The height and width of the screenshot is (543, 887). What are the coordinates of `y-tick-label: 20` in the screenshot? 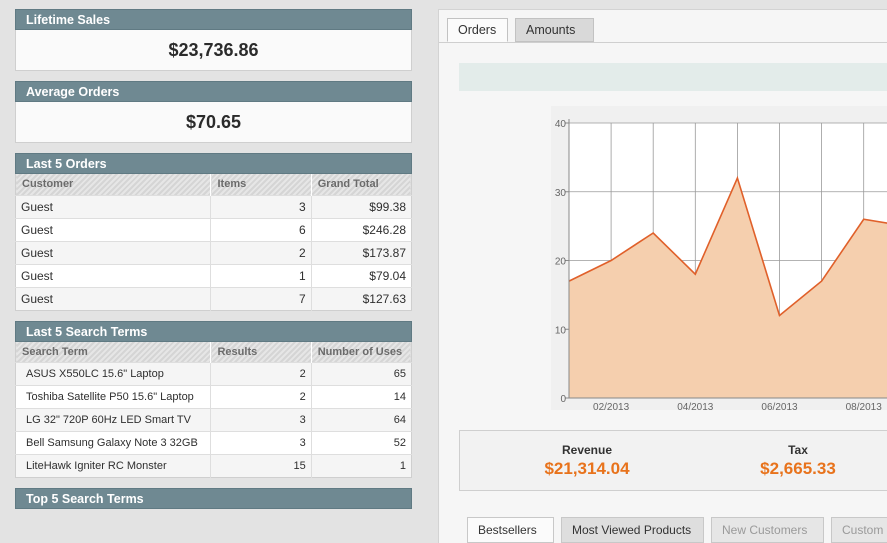 It's located at (561, 262).